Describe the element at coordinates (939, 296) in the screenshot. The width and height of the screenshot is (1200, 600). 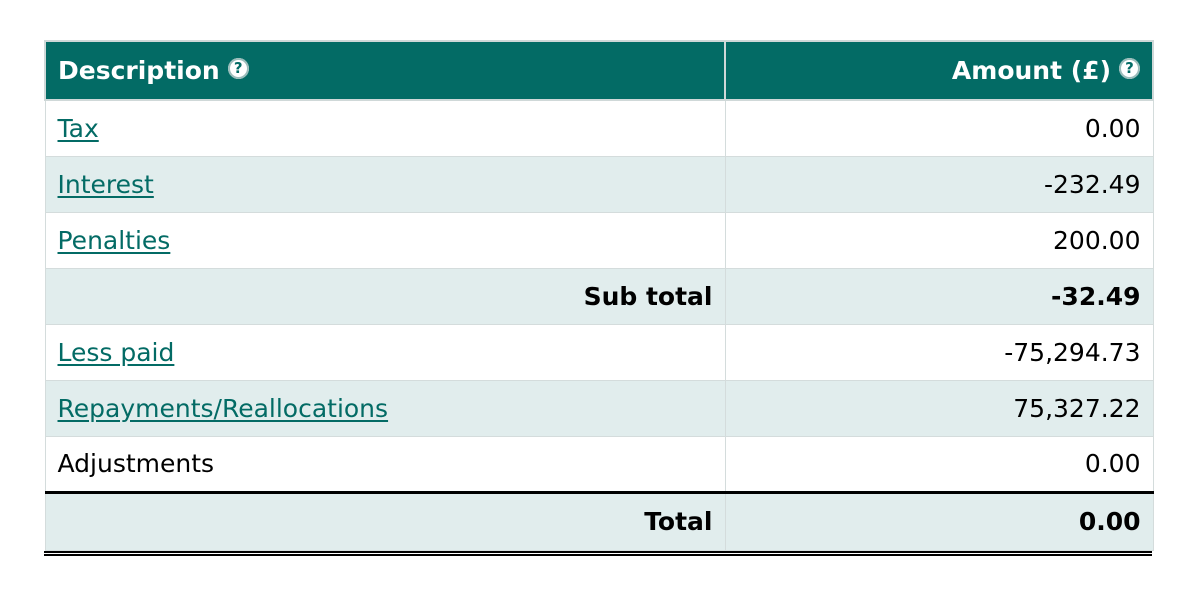
I see `subtotal-amount: -32.49` at that location.